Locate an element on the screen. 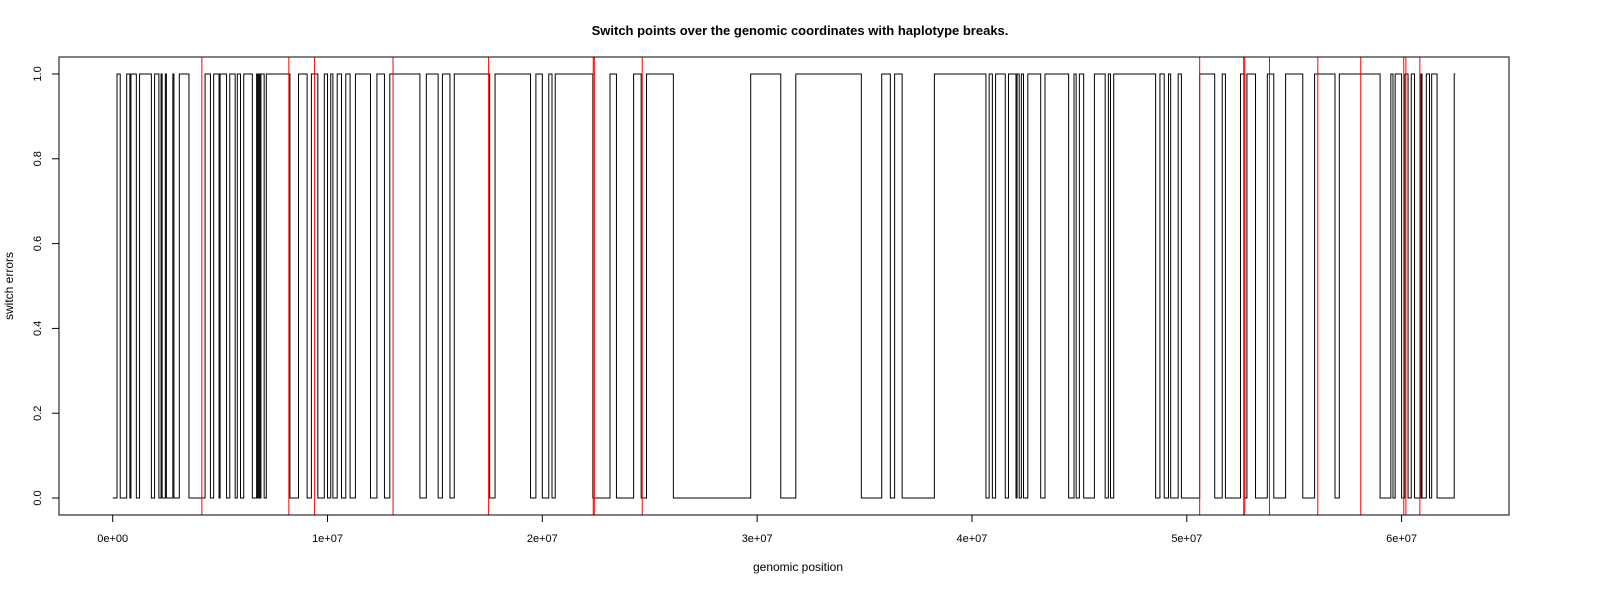  x-tick-label: 5e+07 is located at coordinates (1186, 539).